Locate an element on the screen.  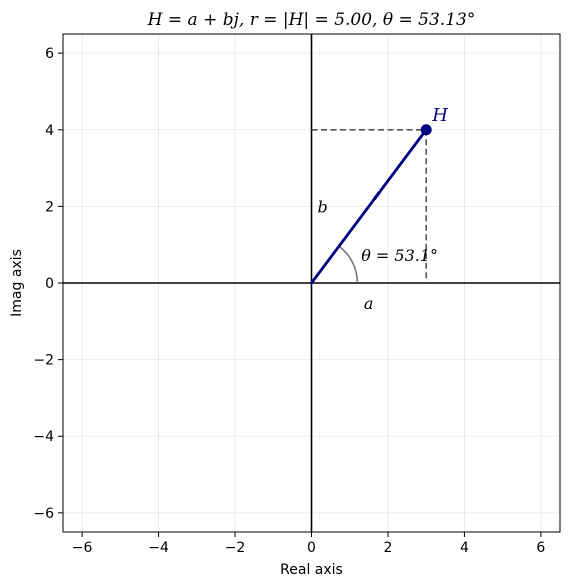
y-tick-label: −6 is located at coordinates (43, 514).